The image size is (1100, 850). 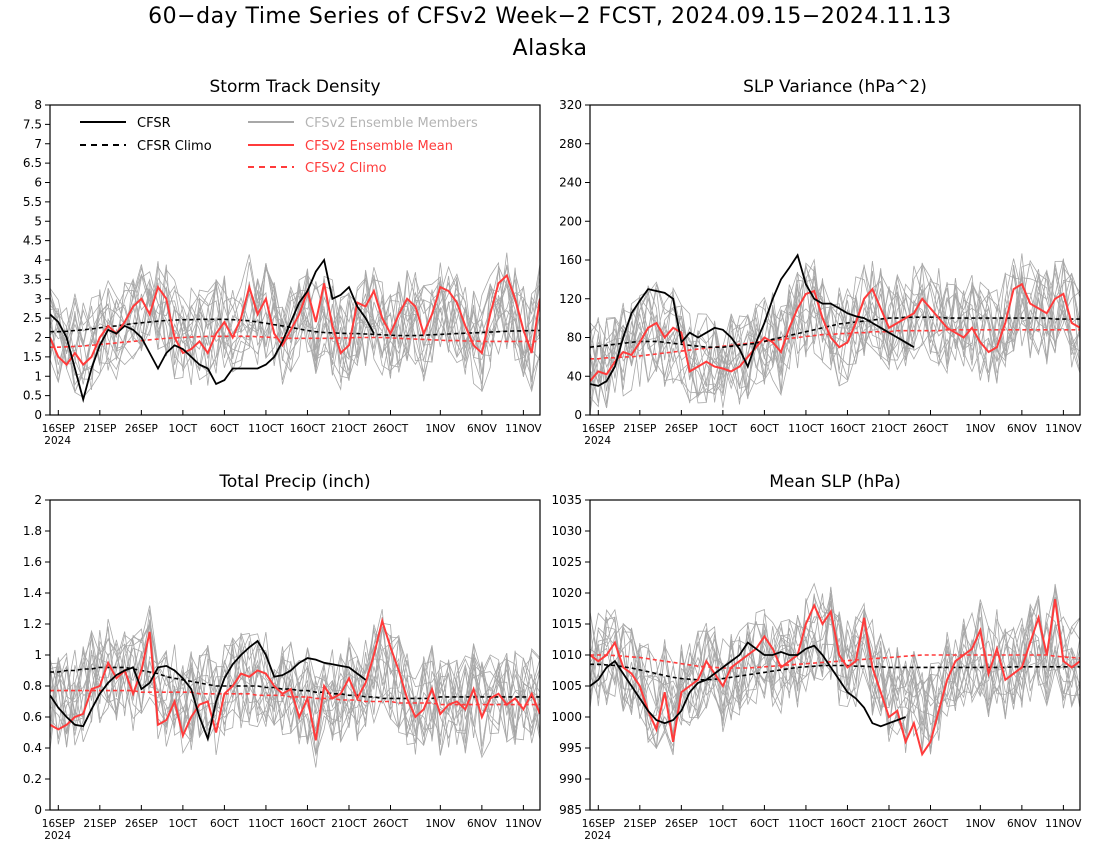 What do you see at coordinates (38, 144) in the screenshot?
I see `y-tick-label: 7` at bounding box center [38, 144].